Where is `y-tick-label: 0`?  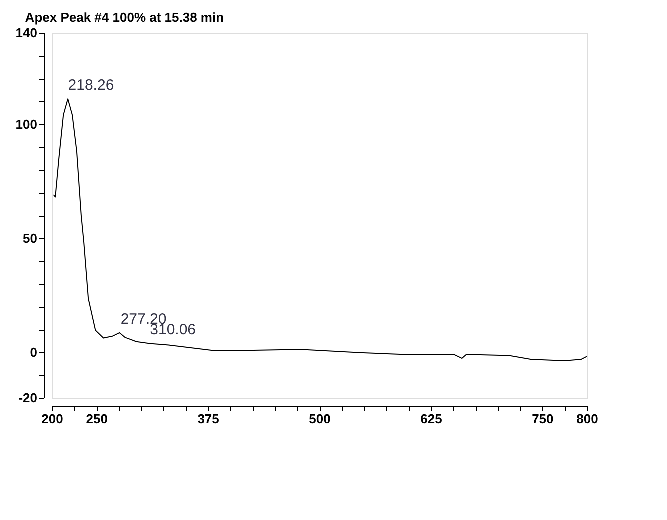 y-tick-label: 0 is located at coordinates (34, 352).